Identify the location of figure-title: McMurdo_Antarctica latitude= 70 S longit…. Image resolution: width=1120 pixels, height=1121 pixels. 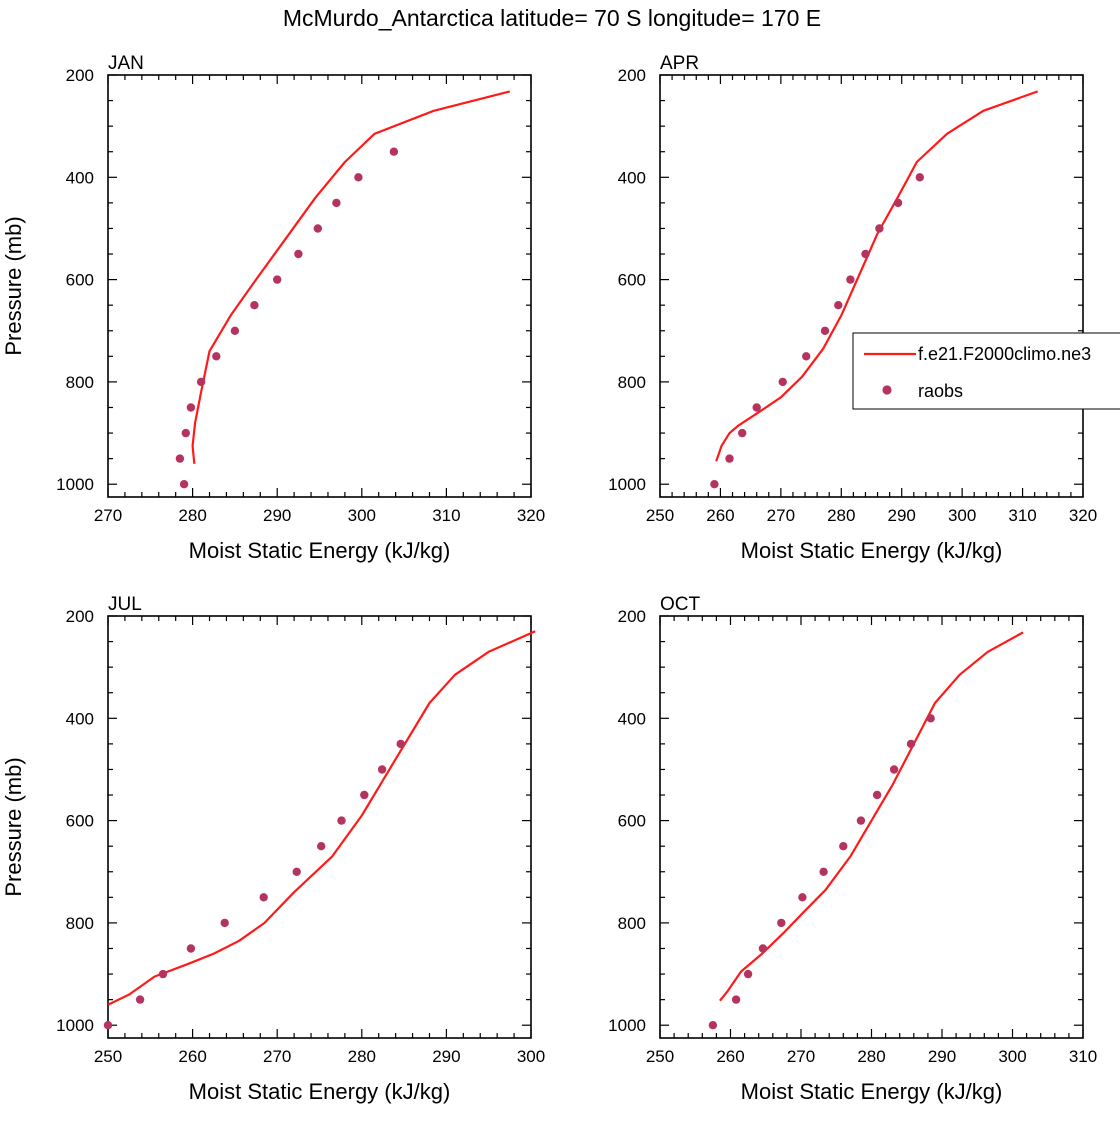
(552, 18).